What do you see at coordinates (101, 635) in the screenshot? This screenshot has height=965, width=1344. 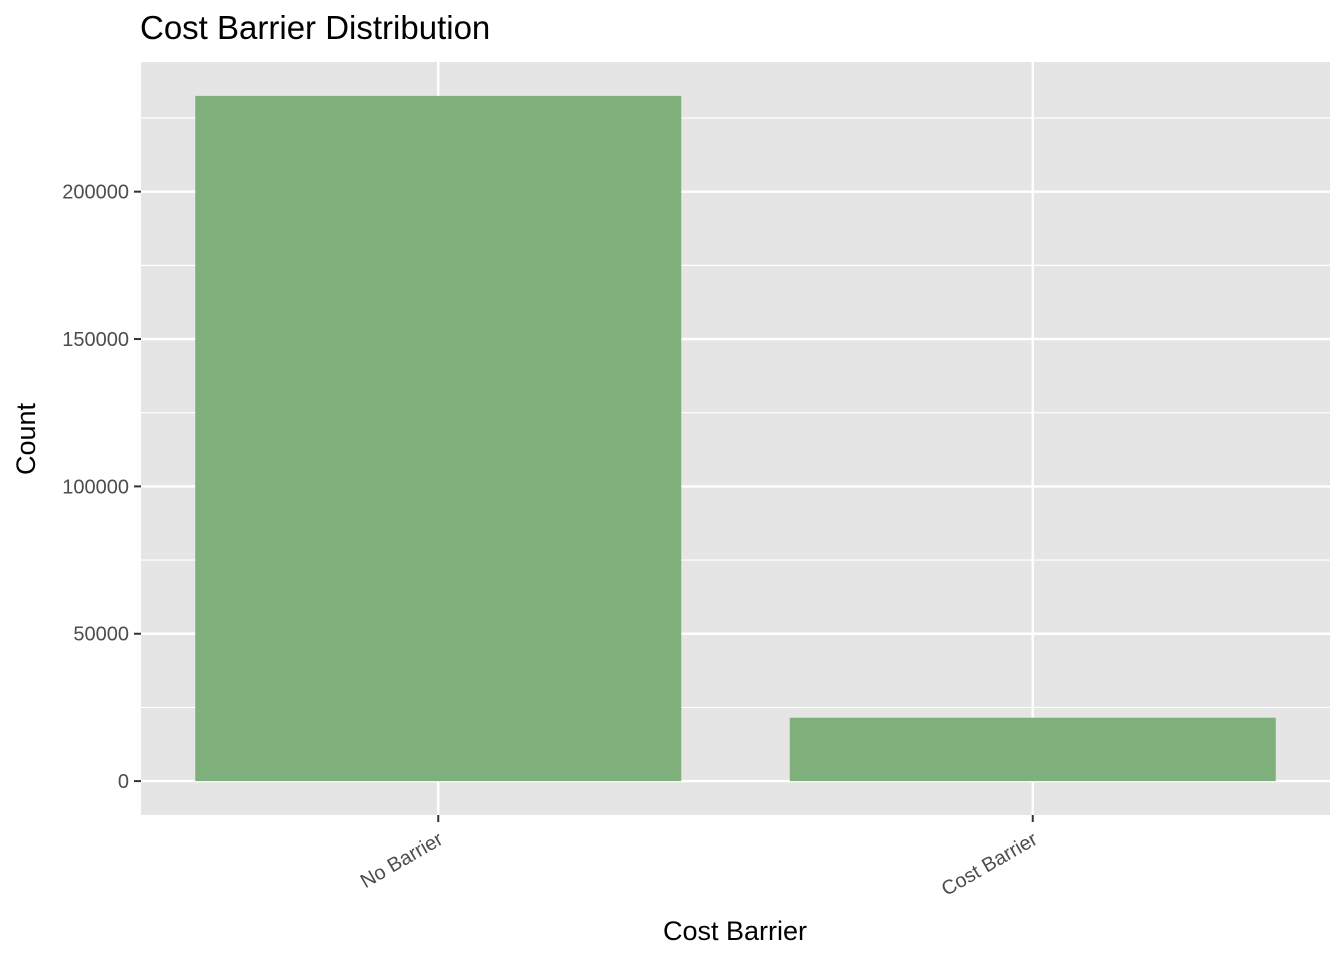 I see `y-tick-label: 50000` at bounding box center [101, 635].